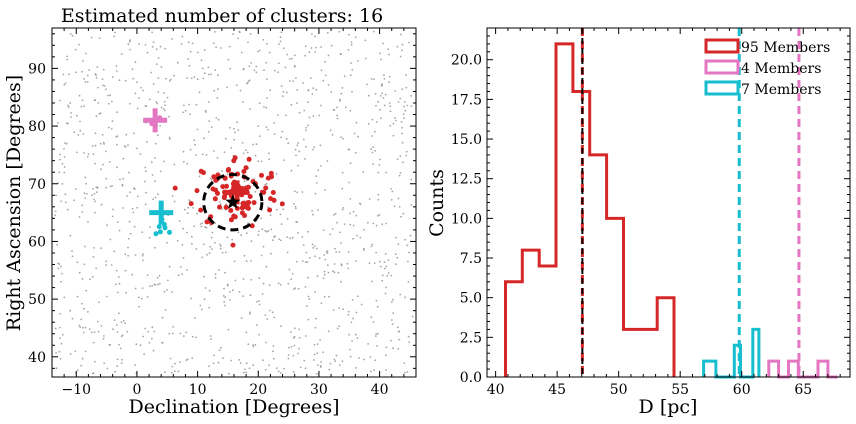  I want to click on y-tick-label: 20.0, so click(466, 61).